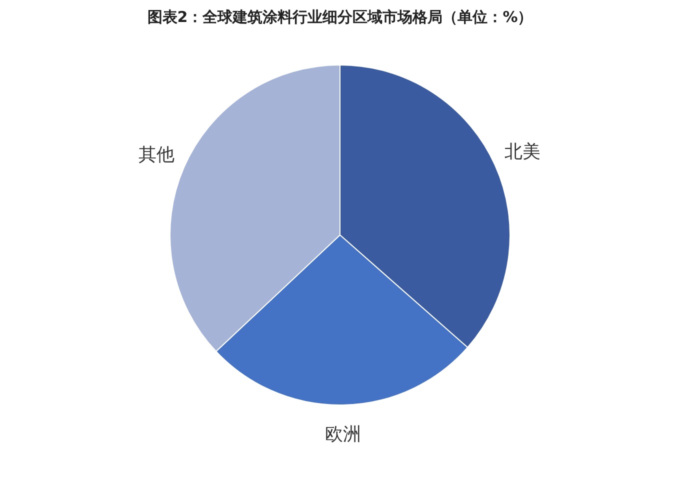 The width and height of the screenshot is (680, 504). Describe the element at coordinates (156, 155) in the screenshot. I see `slice-label: 其他` at that location.